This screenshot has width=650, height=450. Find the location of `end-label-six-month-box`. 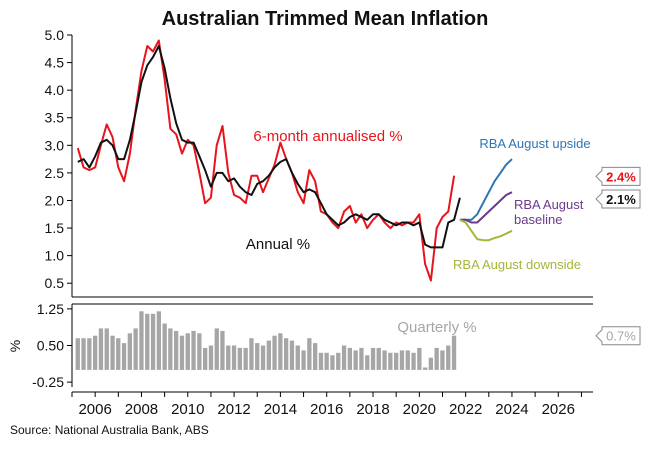

end-label-six-month-box is located at coordinates (618, 176).